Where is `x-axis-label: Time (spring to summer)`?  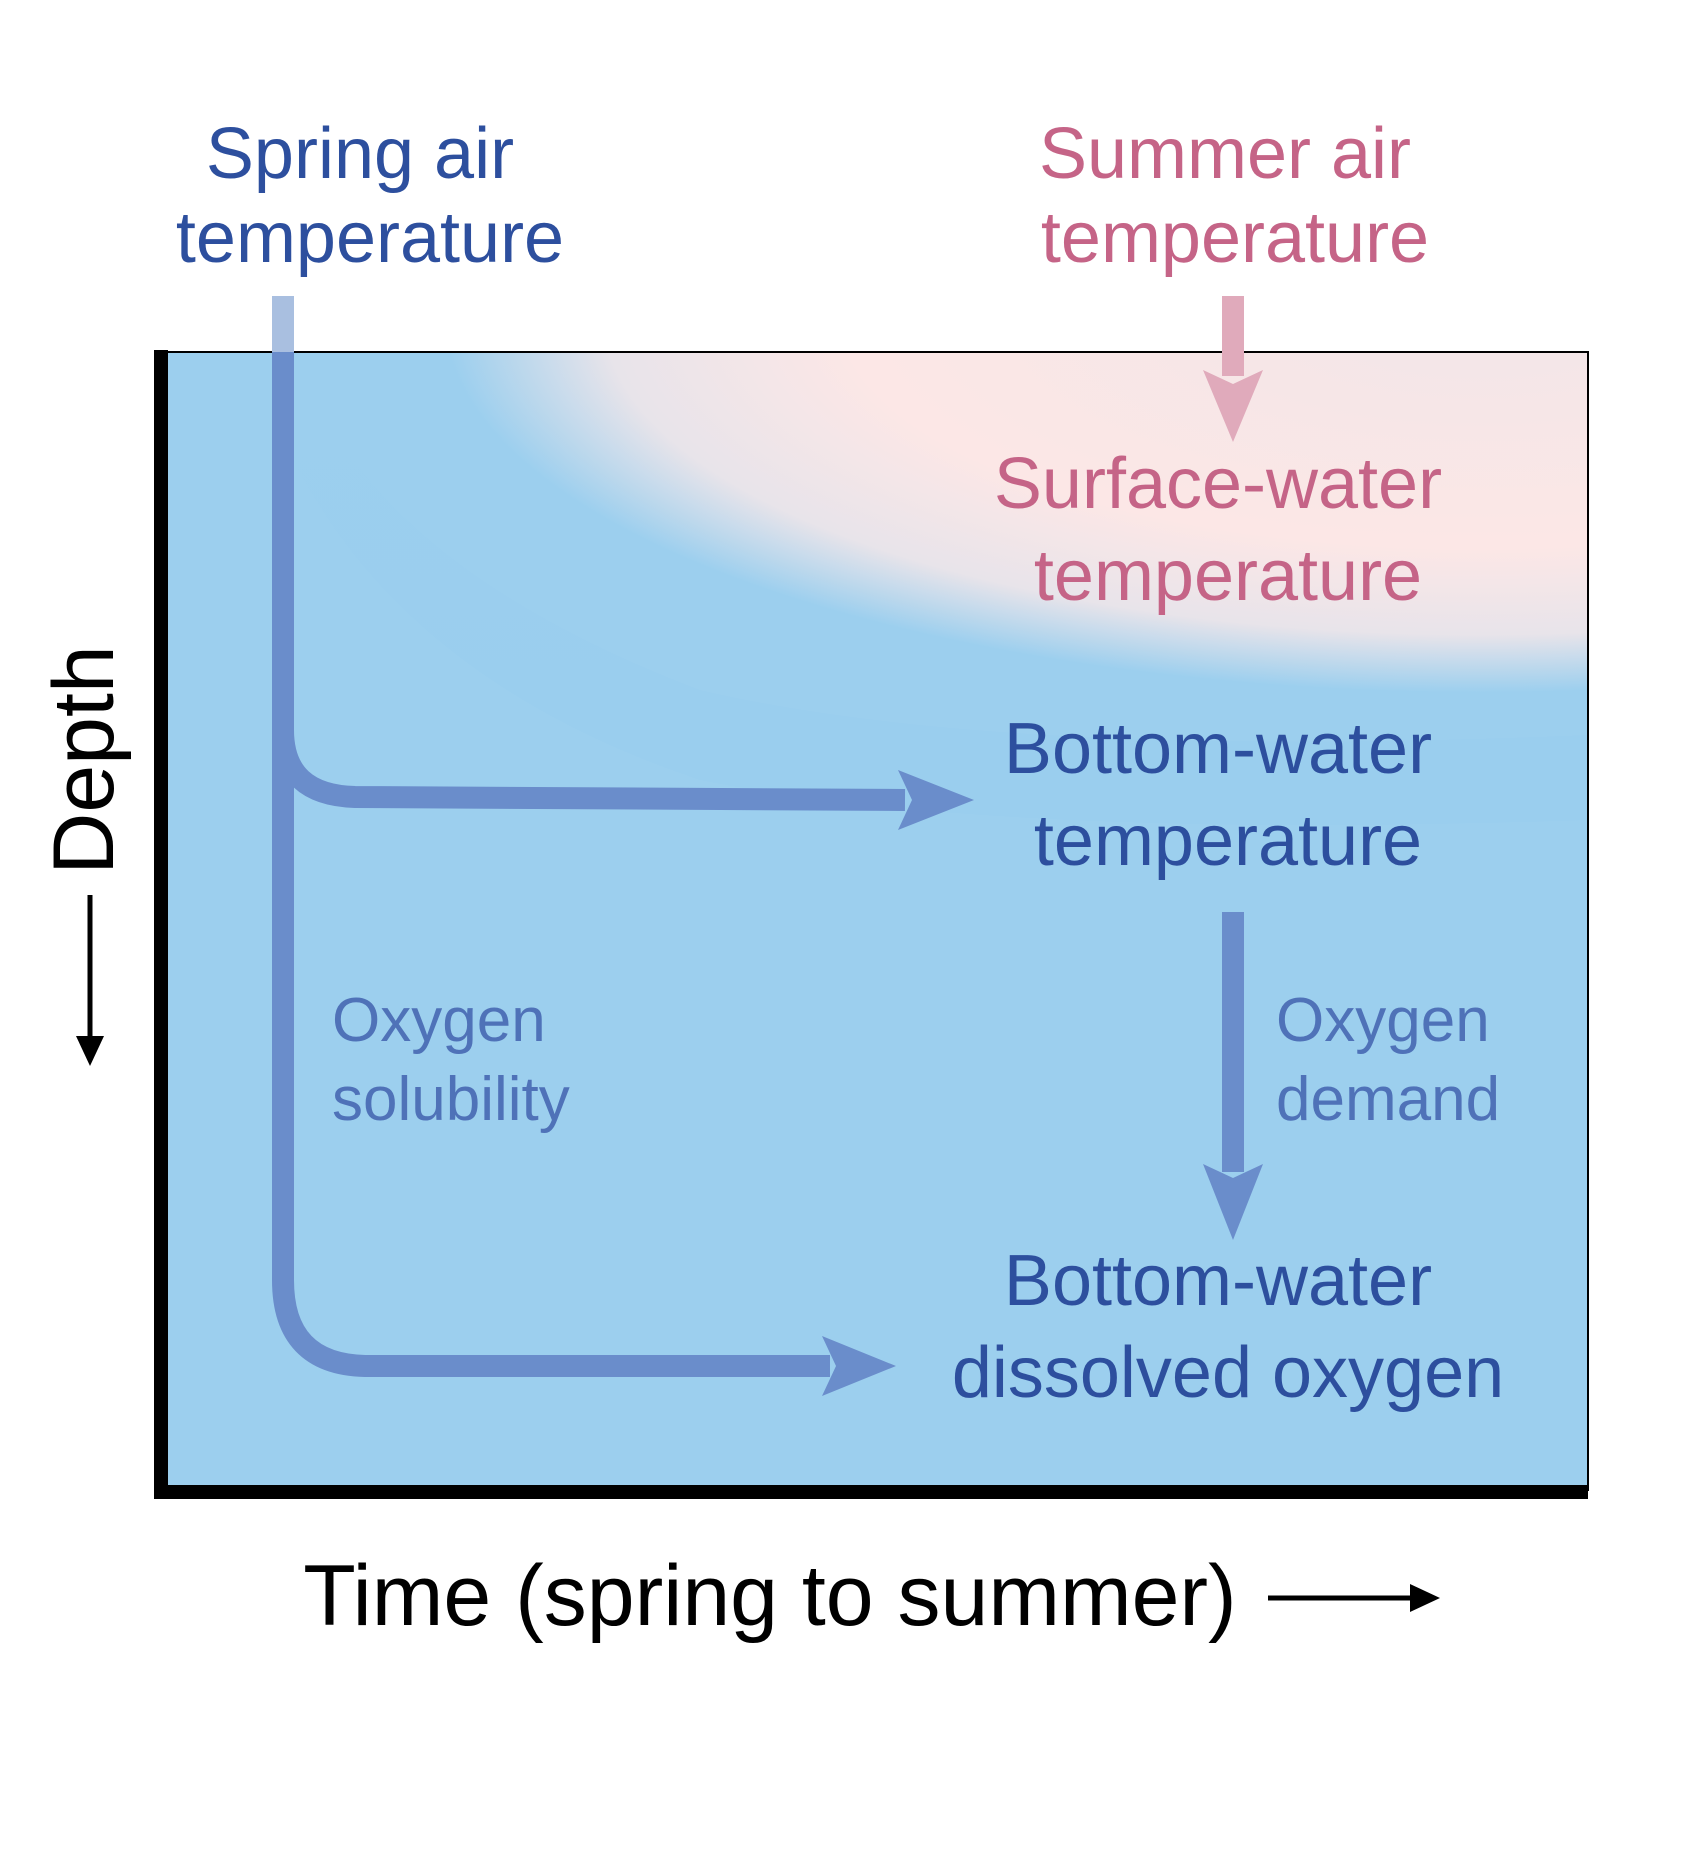 x-axis-label: Time (spring to summer) is located at coordinates (769, 1596).